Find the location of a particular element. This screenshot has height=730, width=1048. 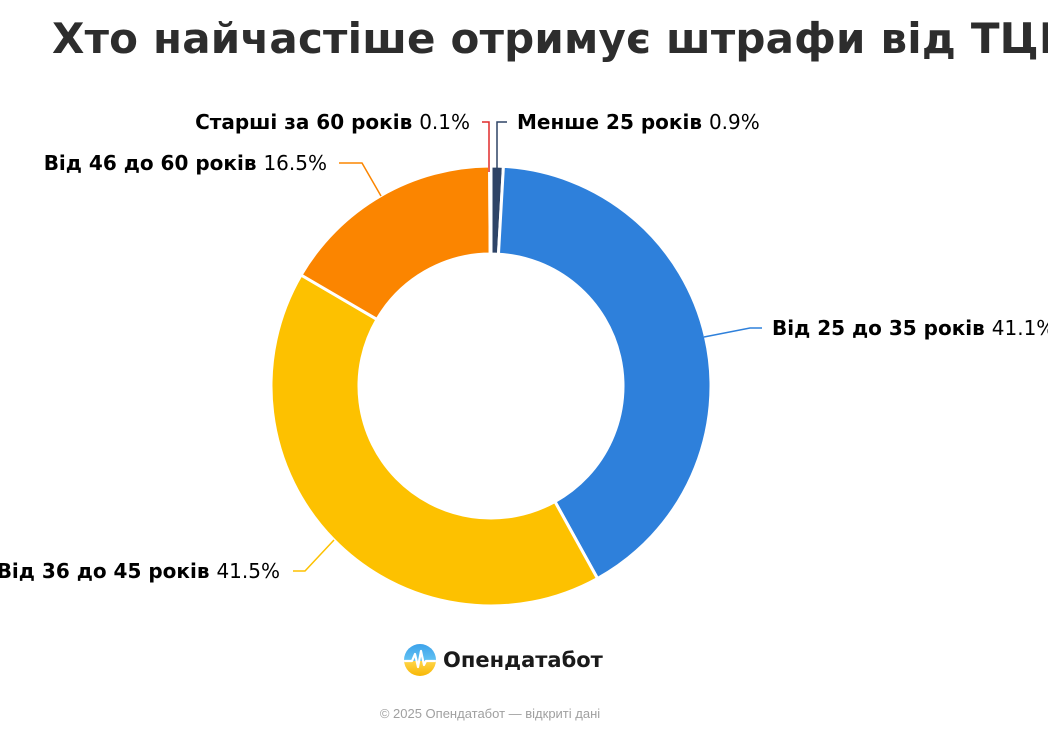

slice-label-value: 41.5% is located at coordinates (248, 571).